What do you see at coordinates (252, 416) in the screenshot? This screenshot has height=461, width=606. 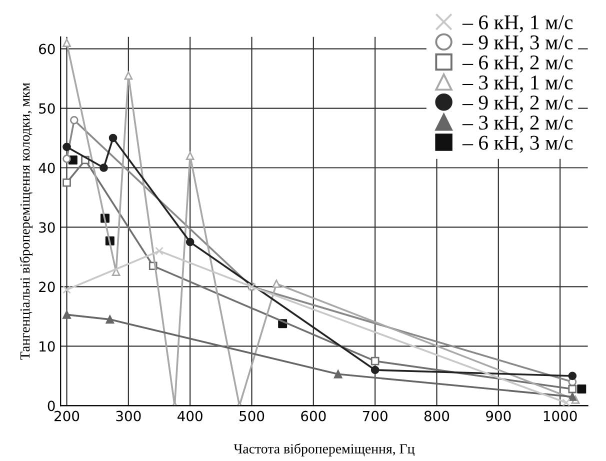 I see `x-tick-label: 500` at bounding box center [252, 416].